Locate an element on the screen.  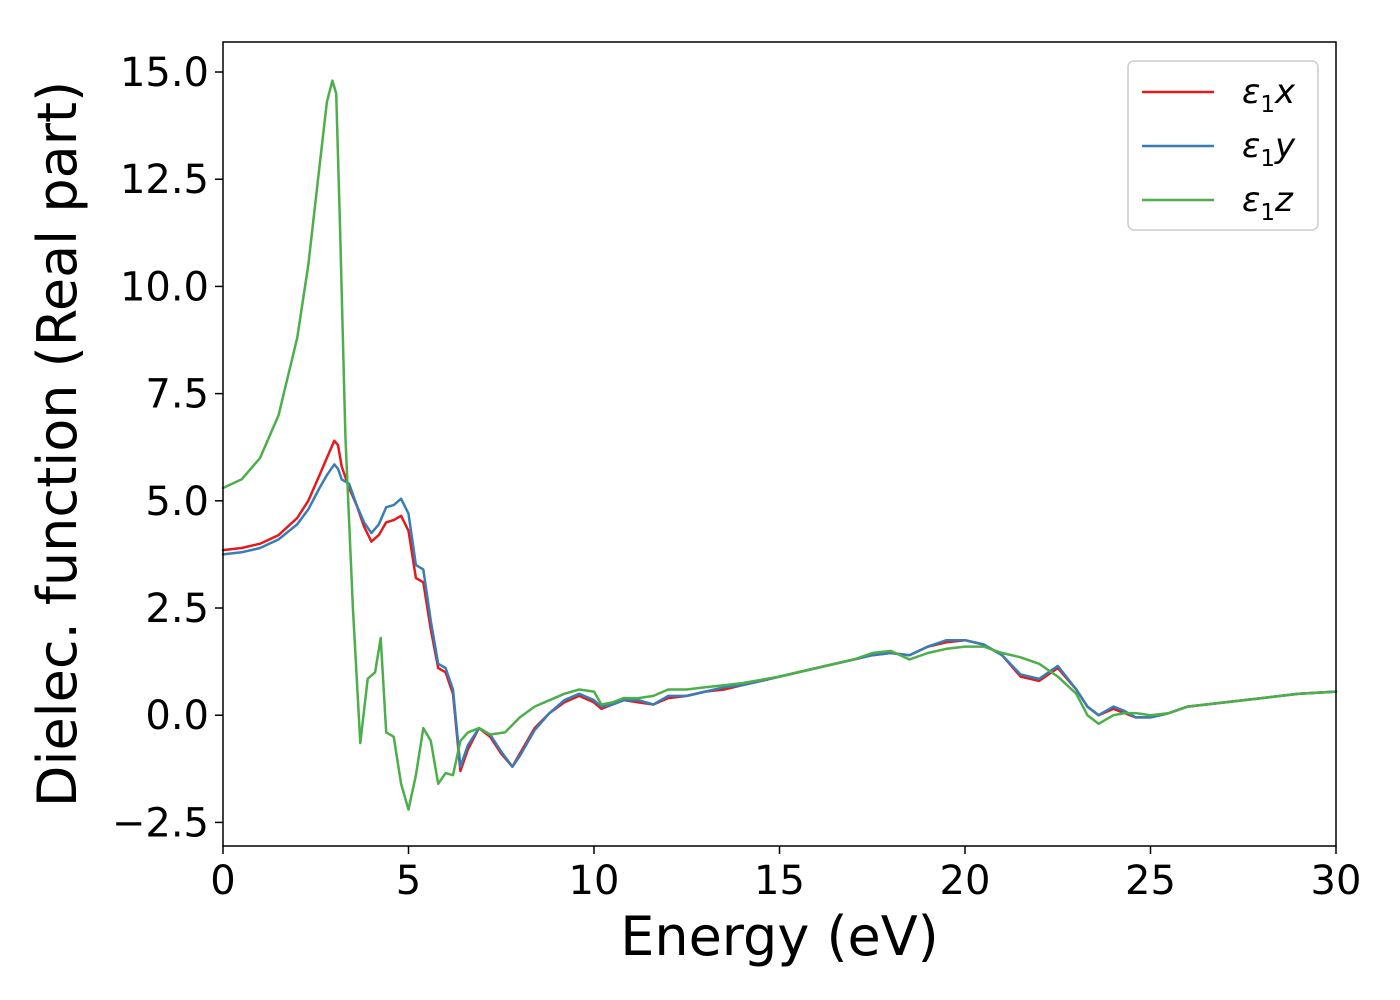
y-tick-label: 0.0 is located at coordinates (177, 716).